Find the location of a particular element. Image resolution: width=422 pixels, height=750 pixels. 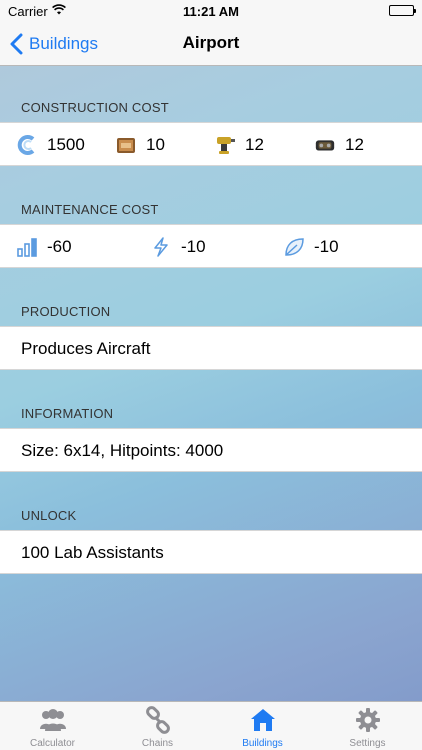

production-header: PRODUCTION is located at coordinates (66, 311).